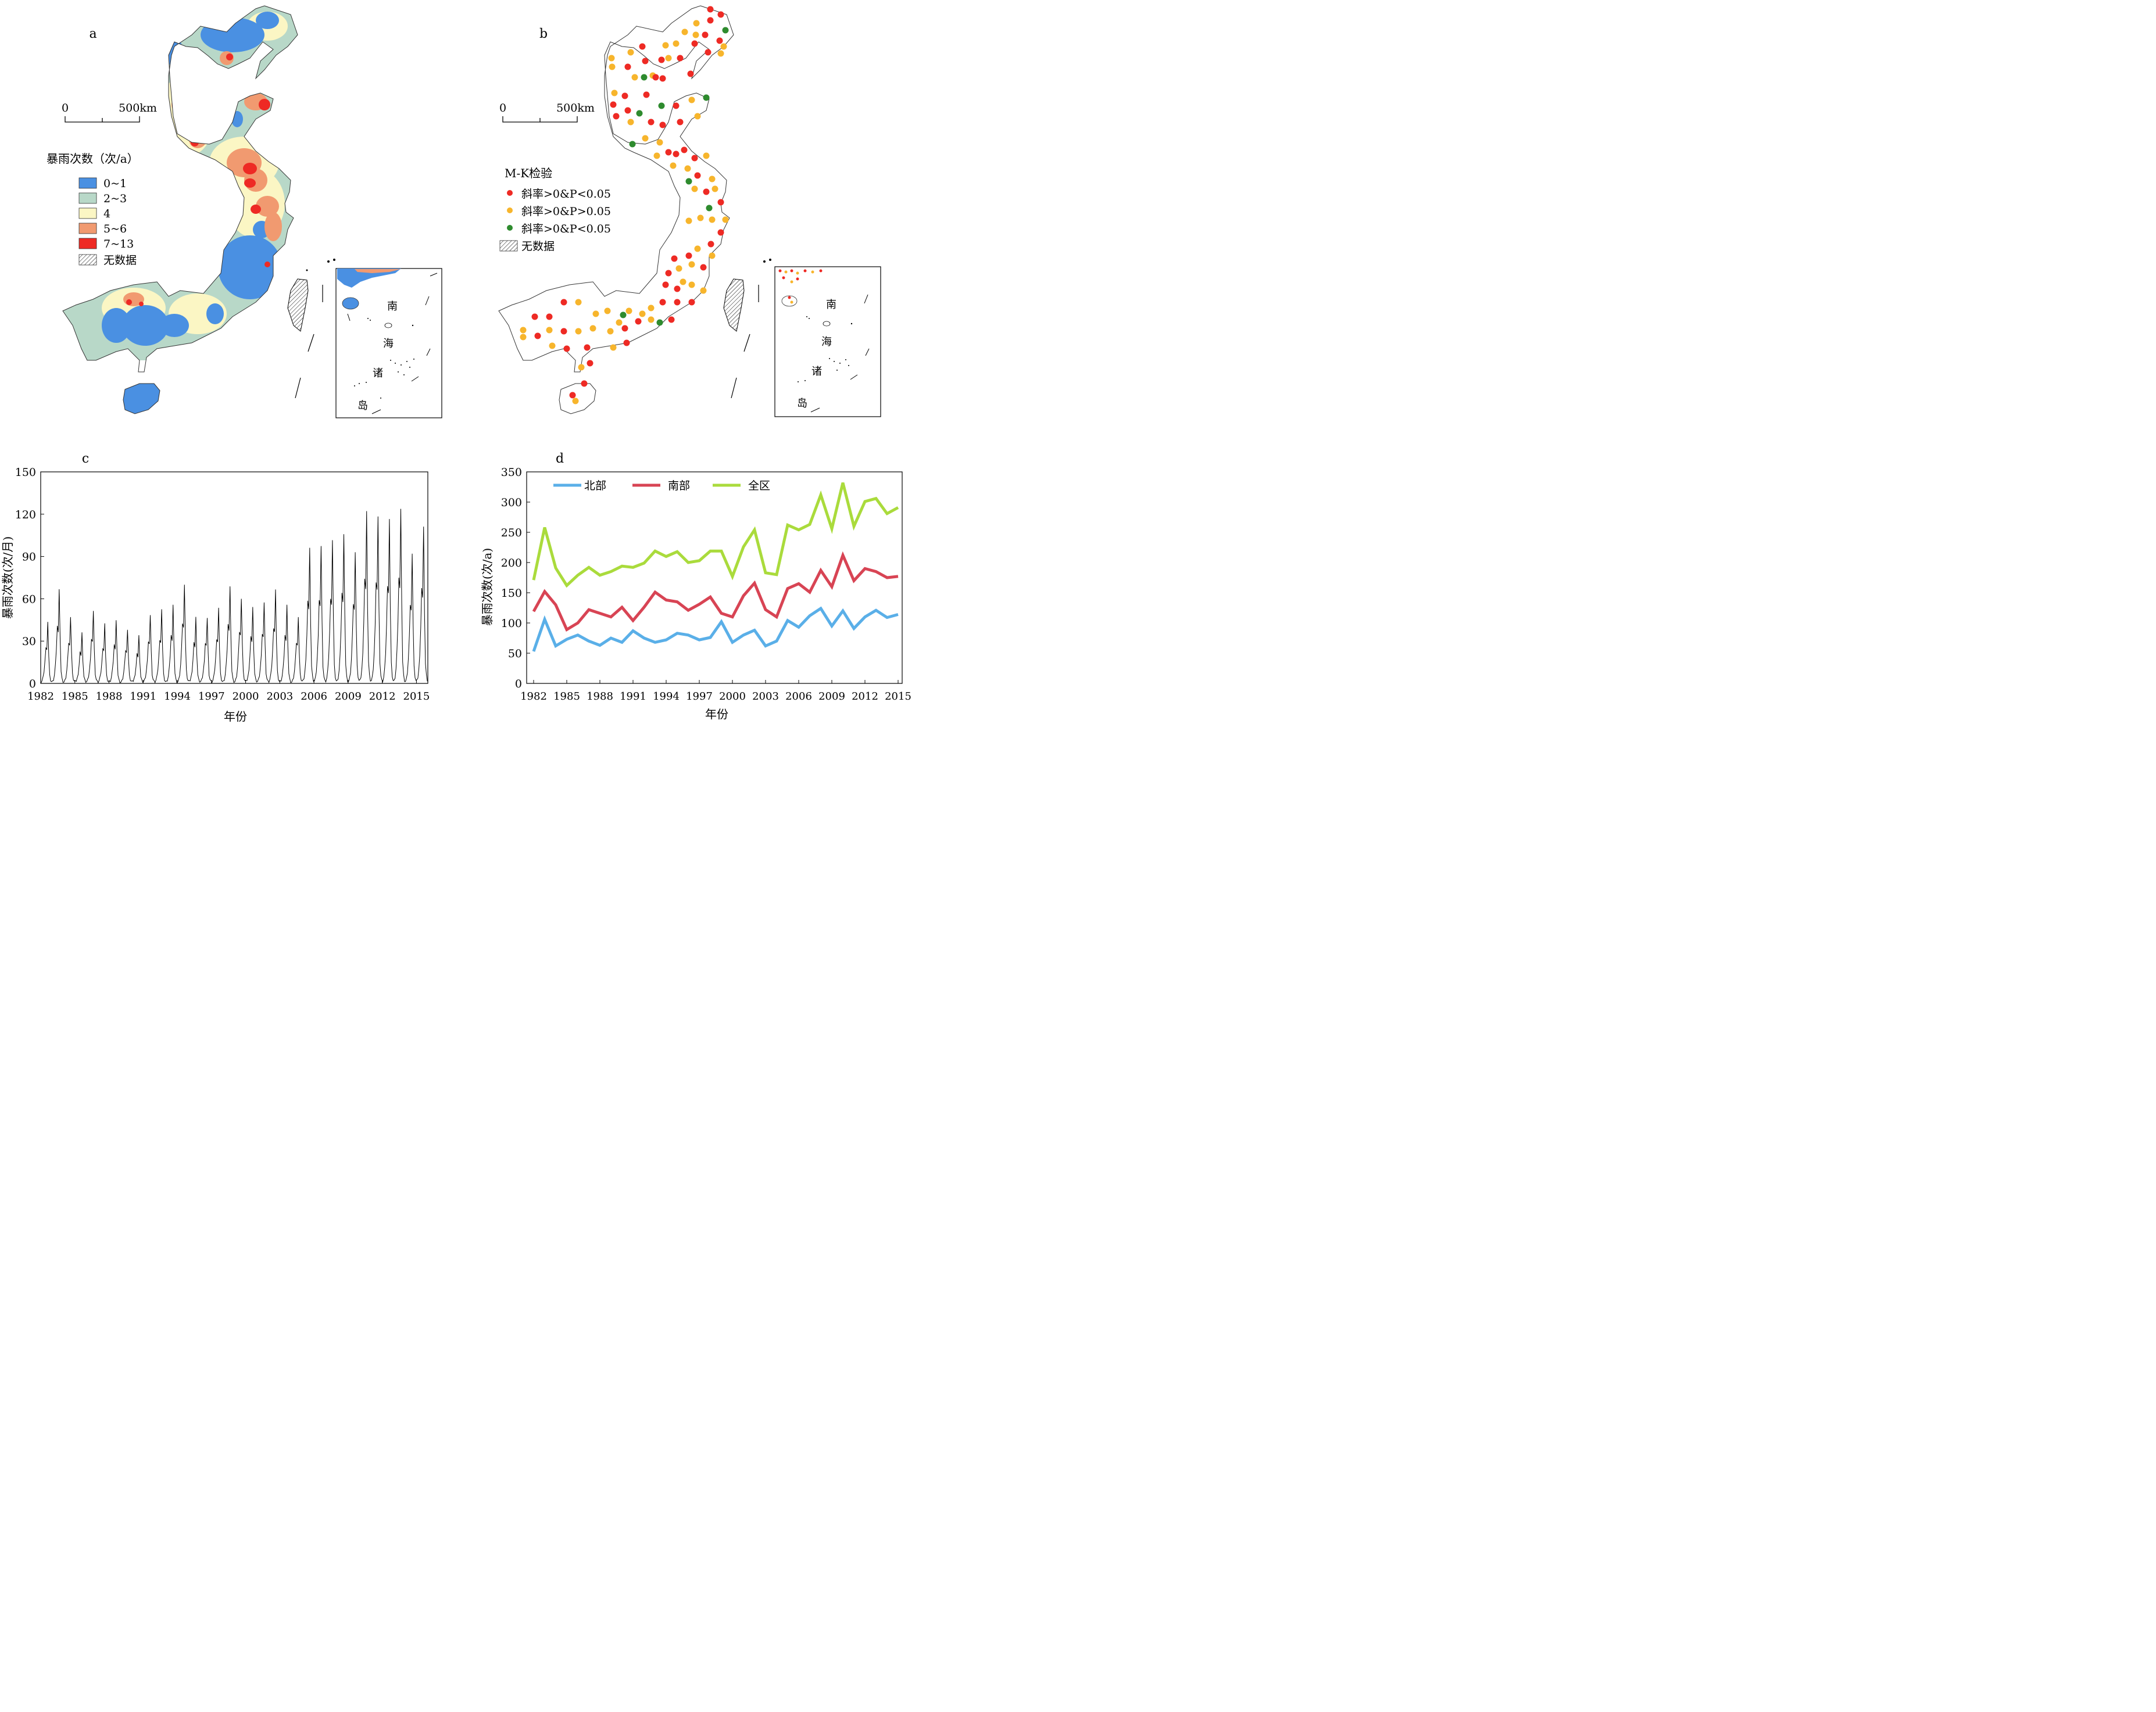 The width and height of the screenshot is (2156, 1712). Describe the element at coordinates (93, 159) in the screenshot. I see `panel-a-legend-title: 暴雨次数（次/a）` at that location.